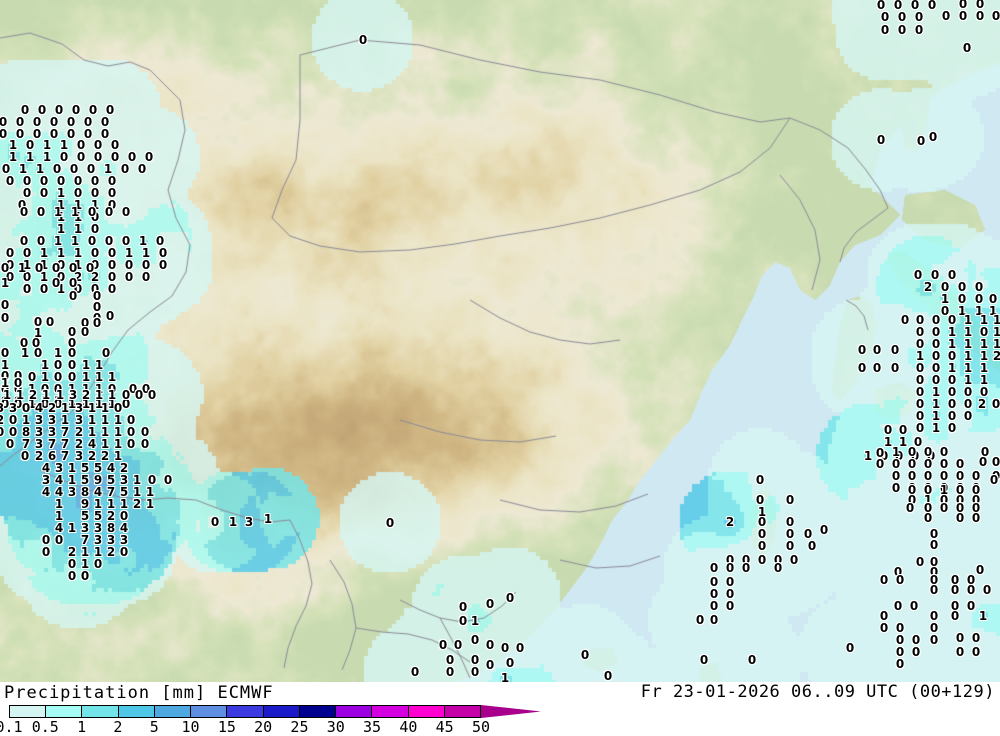 Image resolution: width=1000 pixels, height=736 pixels. I want to click on precipitation-colorbar, so click(245, 711).